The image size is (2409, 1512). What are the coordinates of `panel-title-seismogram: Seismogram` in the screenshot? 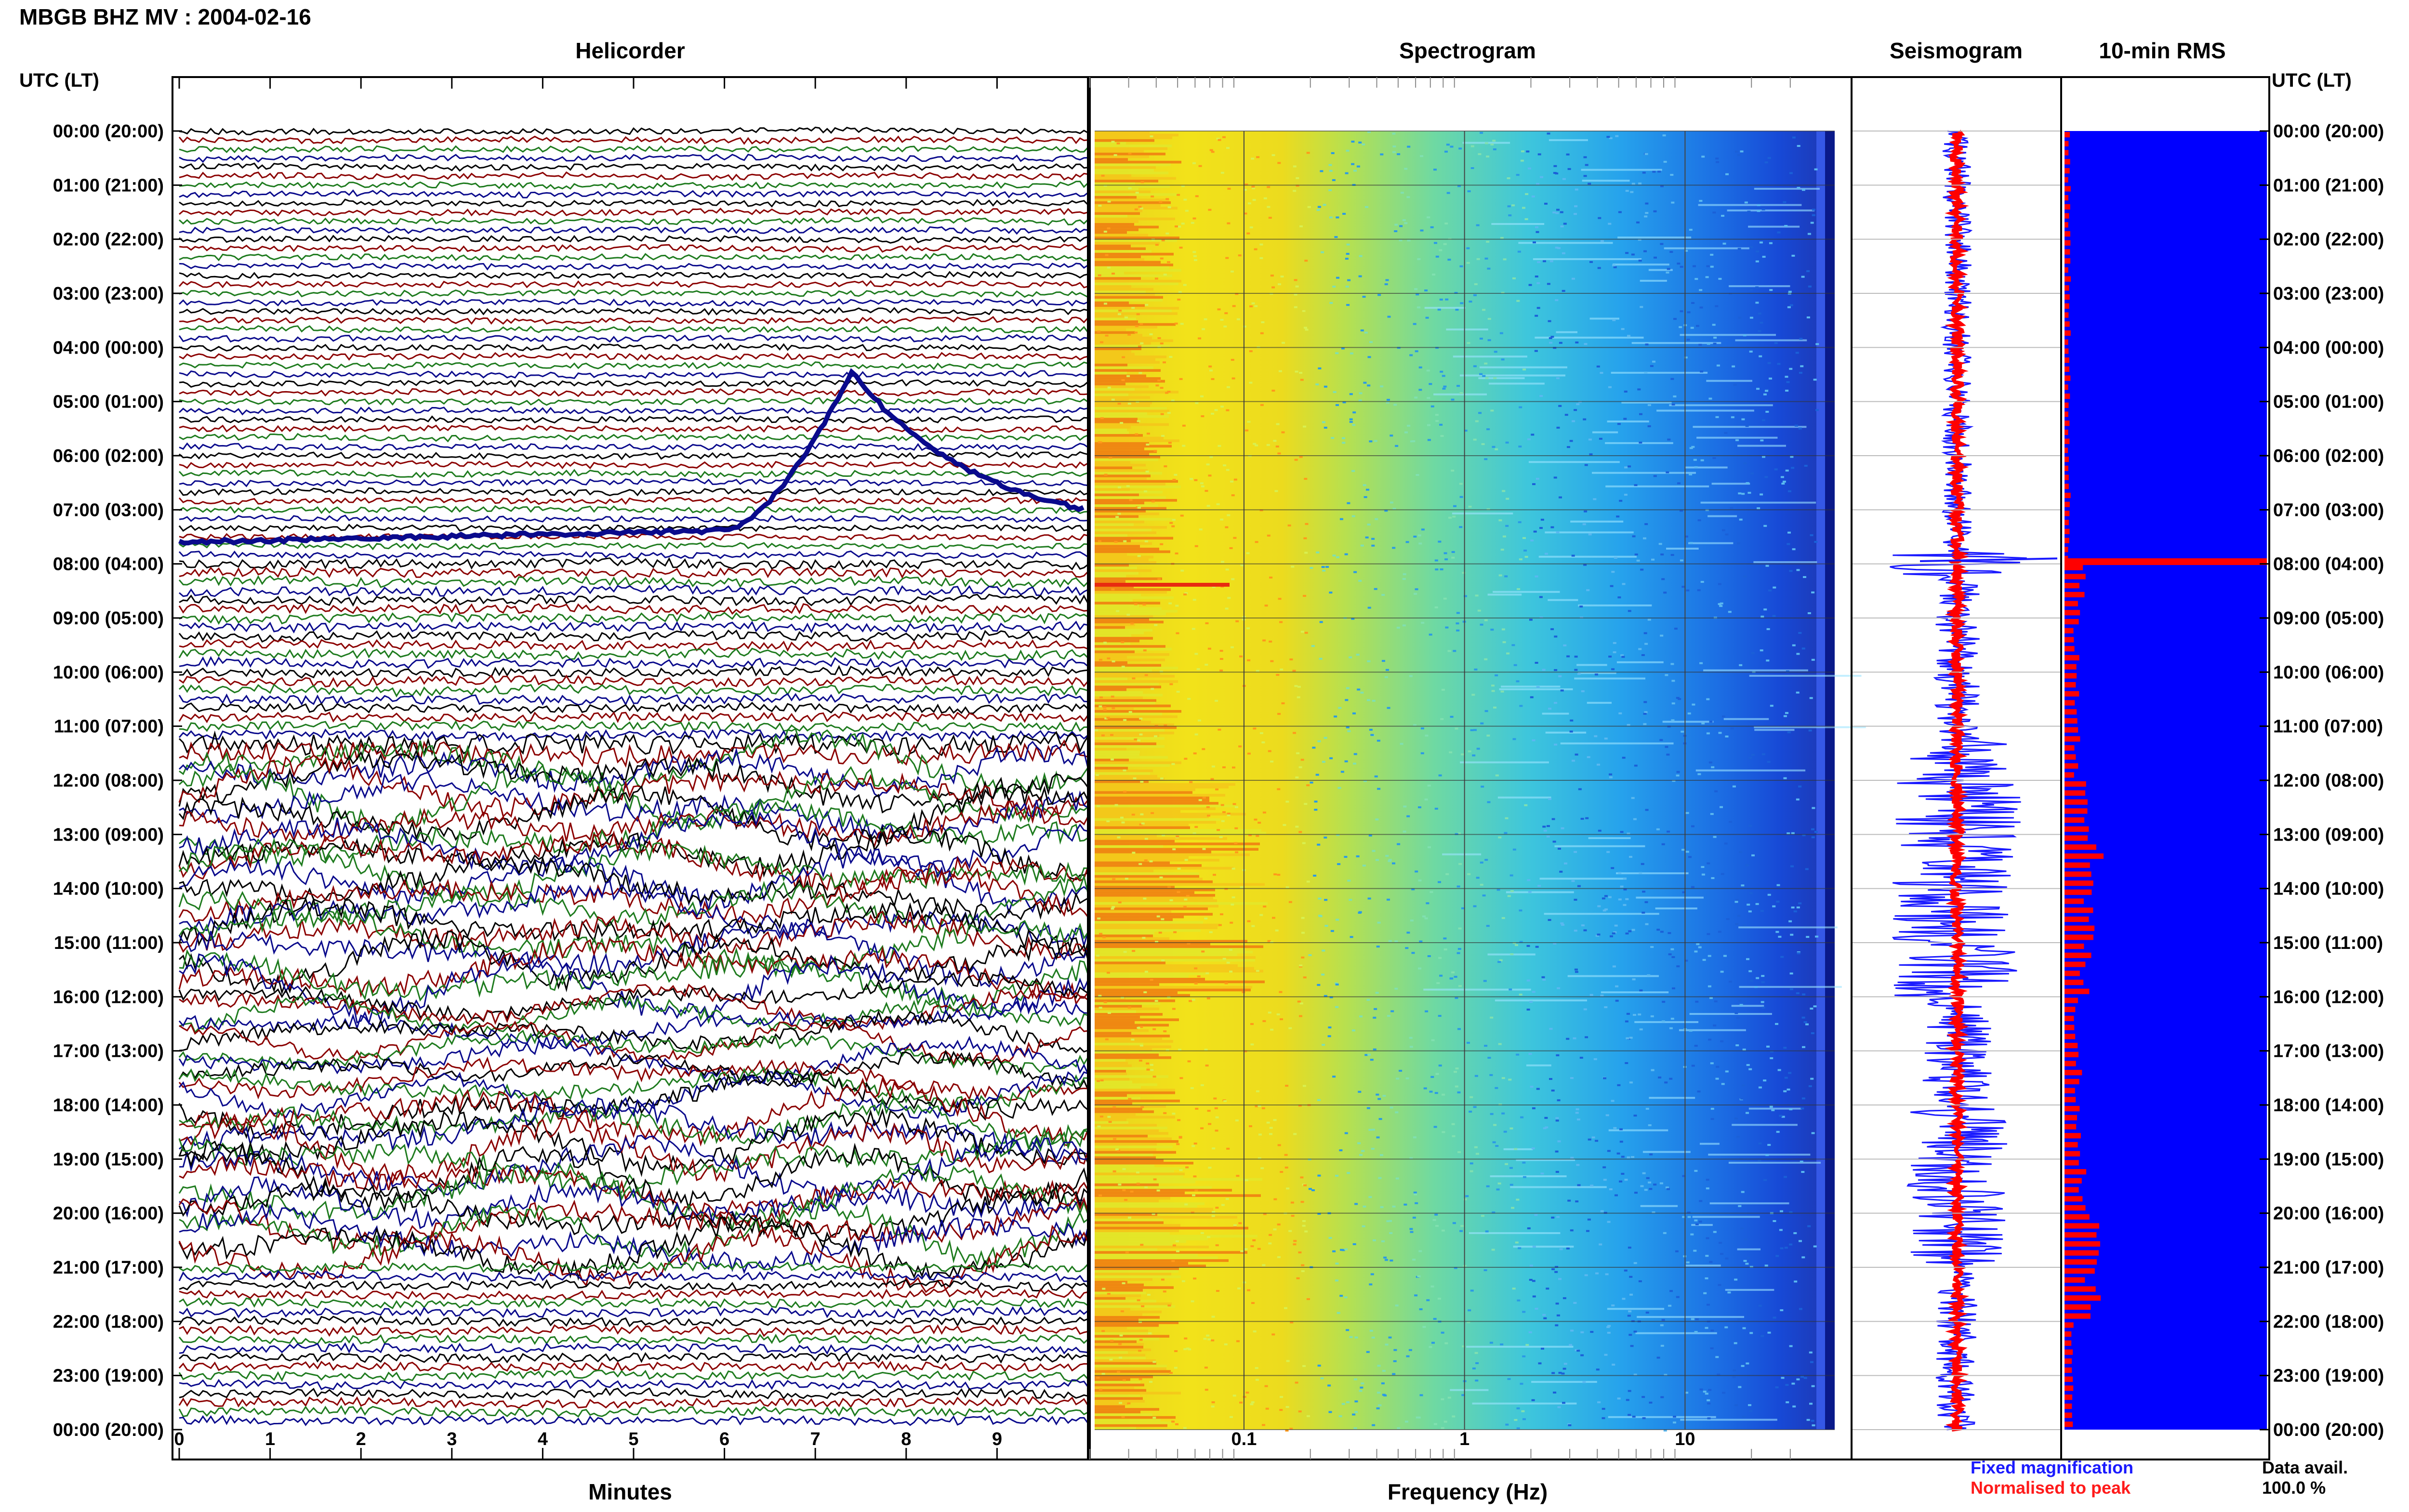 It's located at (1956, 50).